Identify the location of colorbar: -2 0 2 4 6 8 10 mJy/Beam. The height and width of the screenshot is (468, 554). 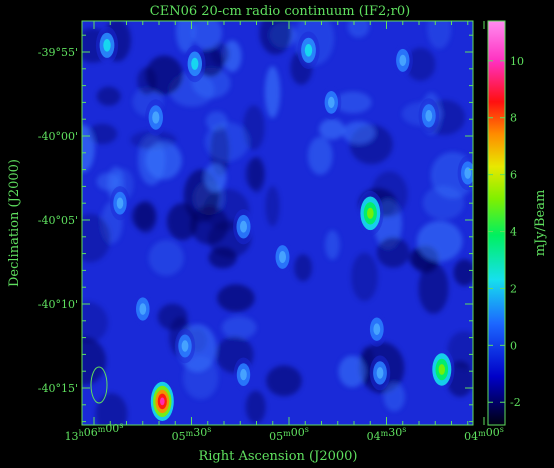
(517, 223).